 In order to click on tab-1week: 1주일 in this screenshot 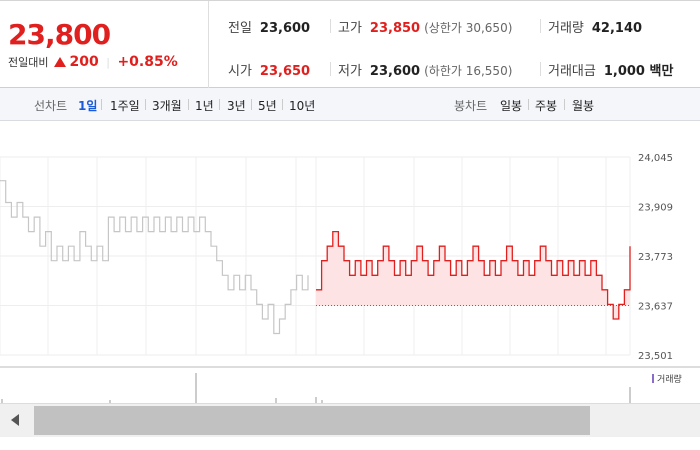, I will do `click(125, 106)`.